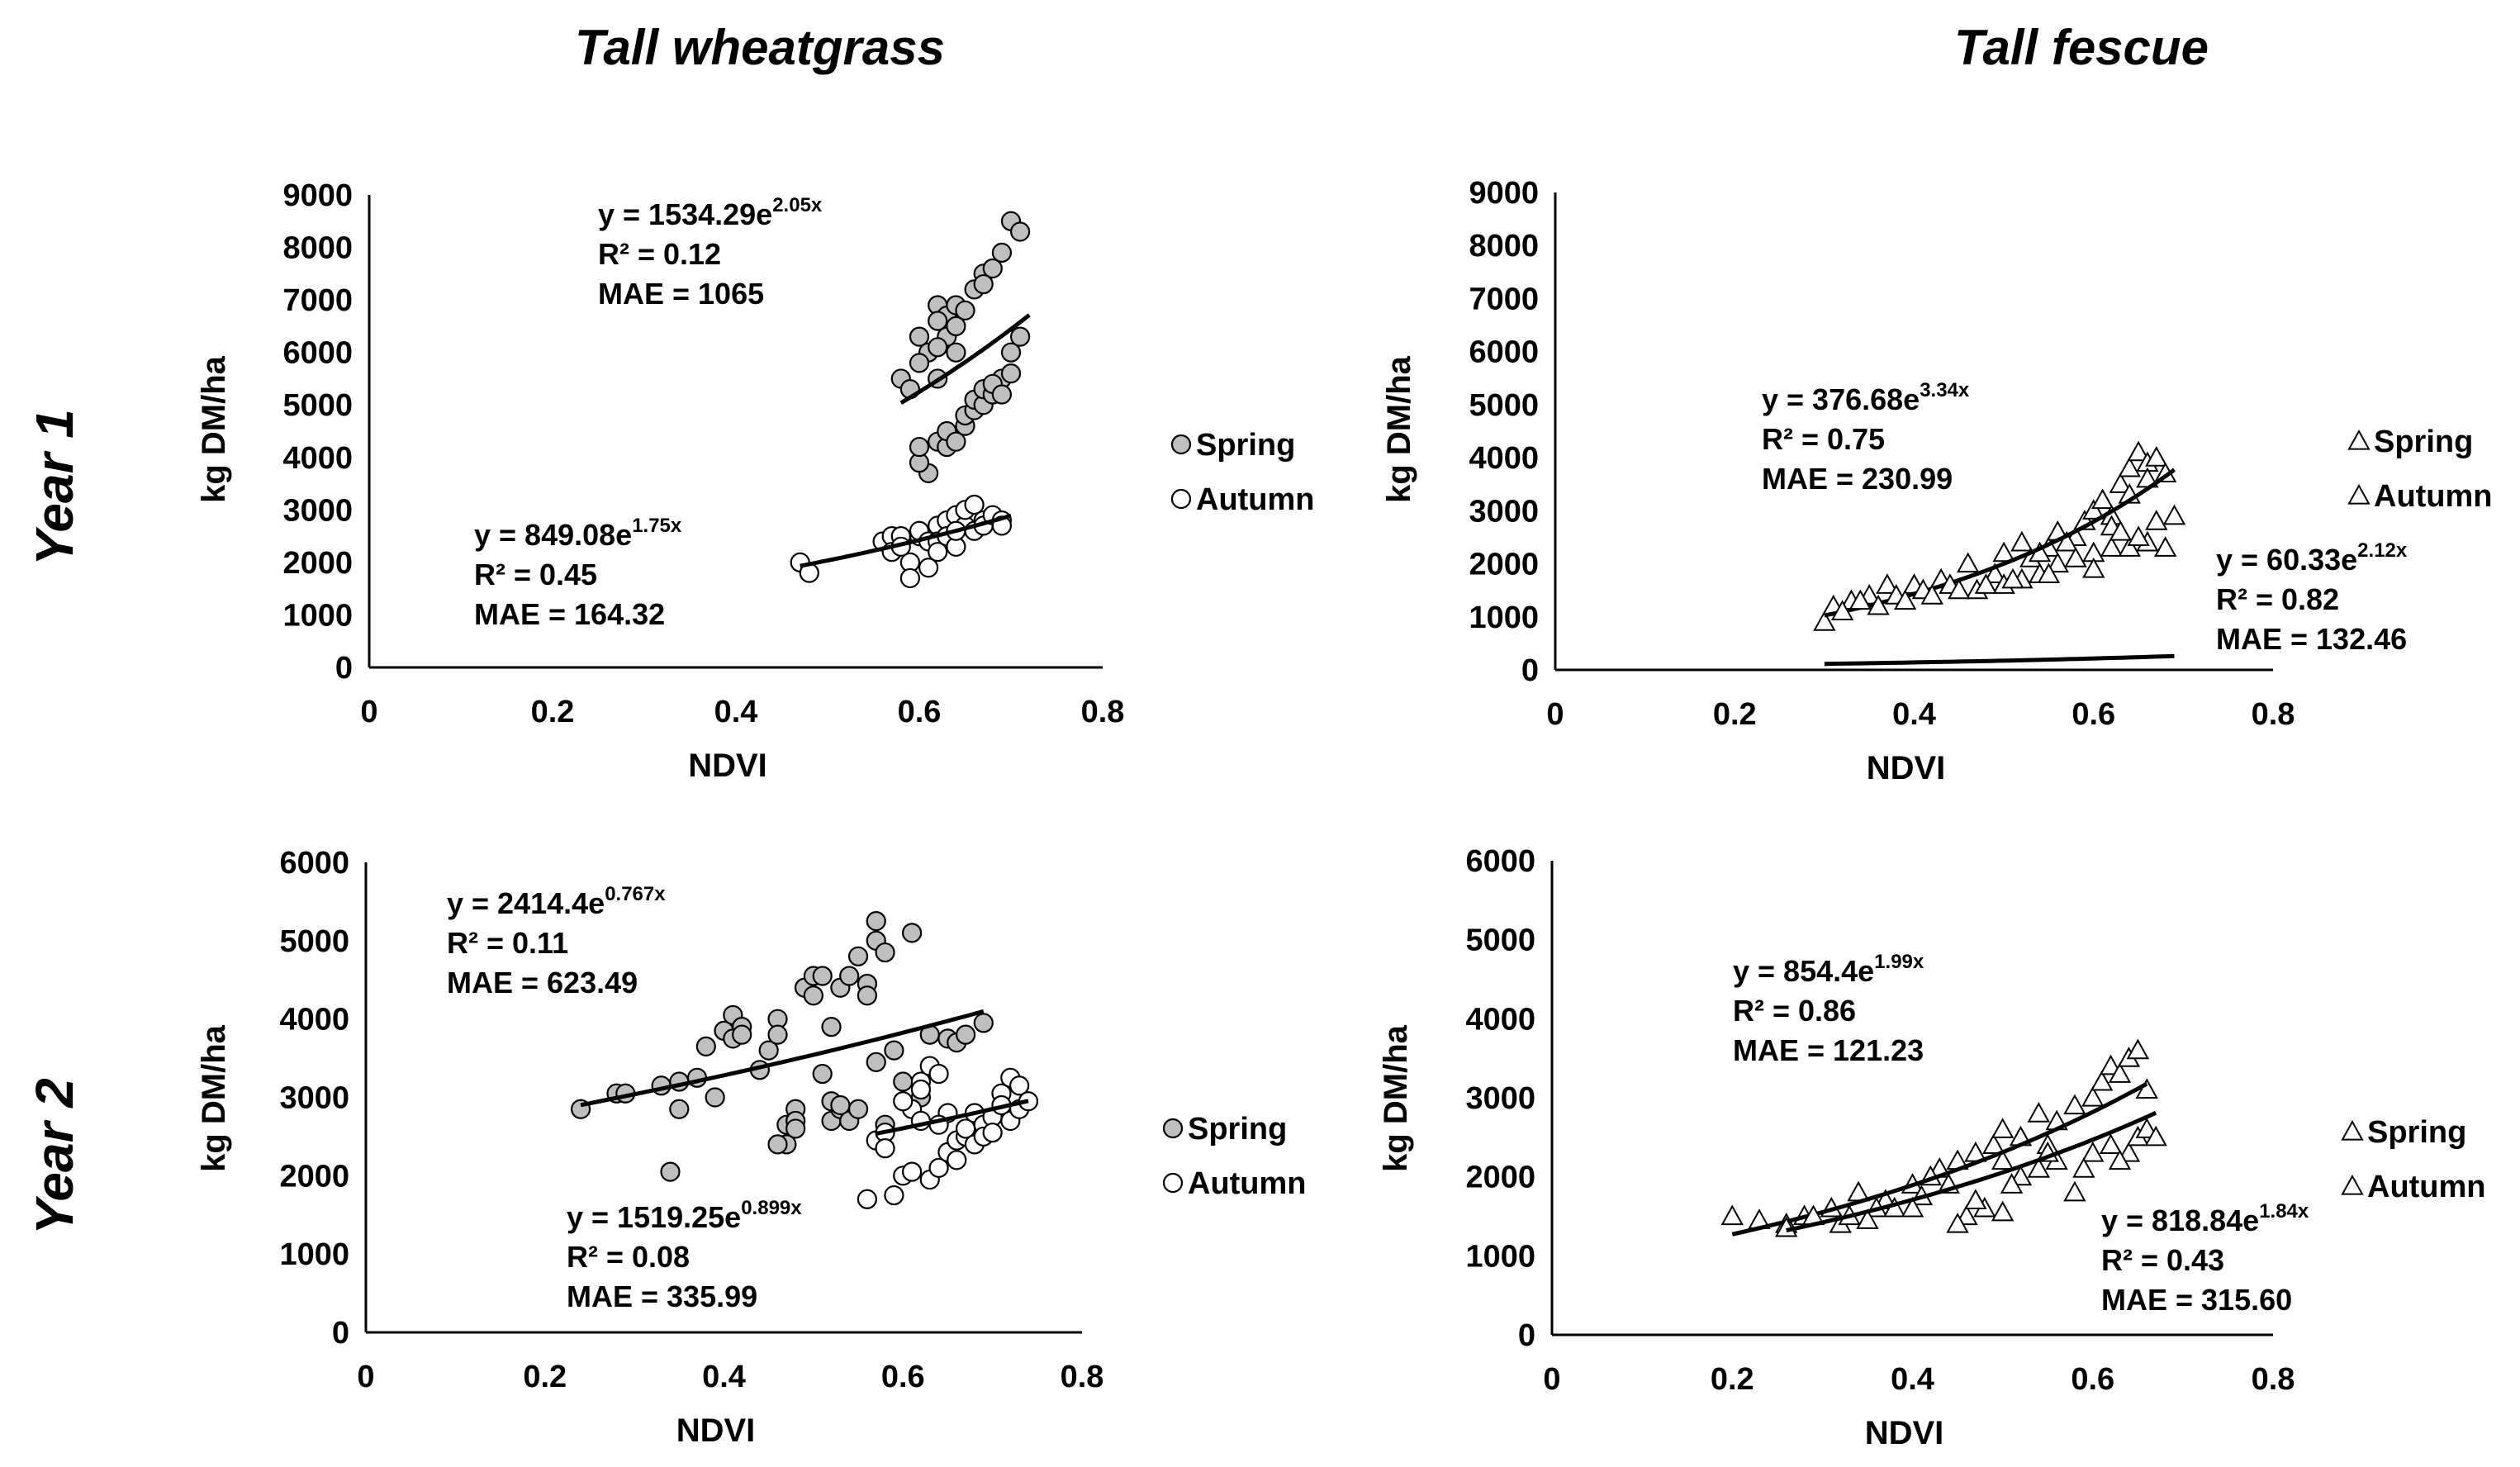 The image size is (2520, 1467). I want to click on legend: Spring Autumn, so click(2420, 469).